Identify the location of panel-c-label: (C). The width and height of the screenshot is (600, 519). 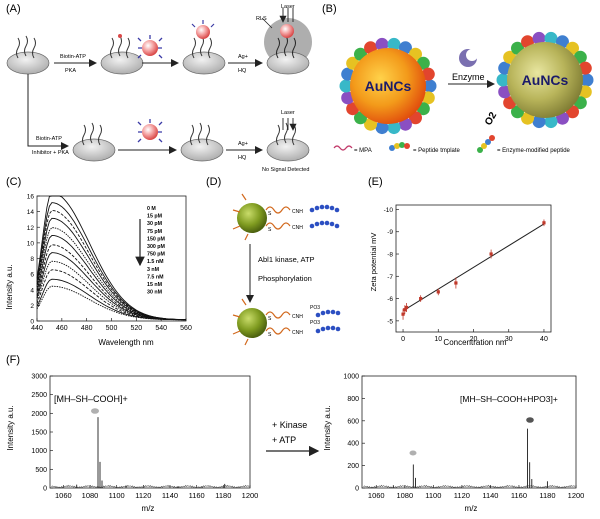
(13, 182).